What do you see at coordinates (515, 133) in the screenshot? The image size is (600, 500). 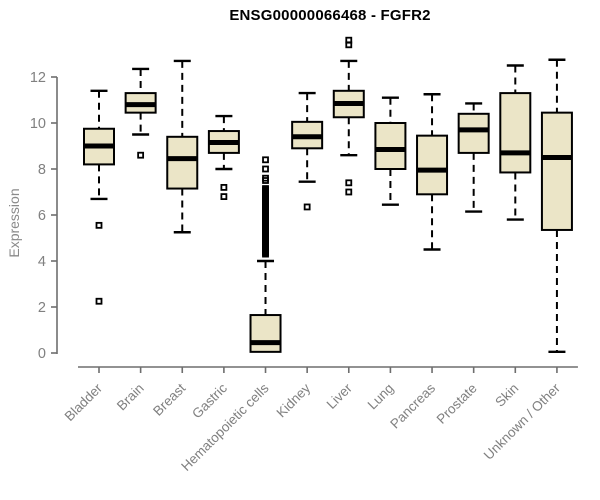 I see `box-skin` at bounding box center [515, 133].